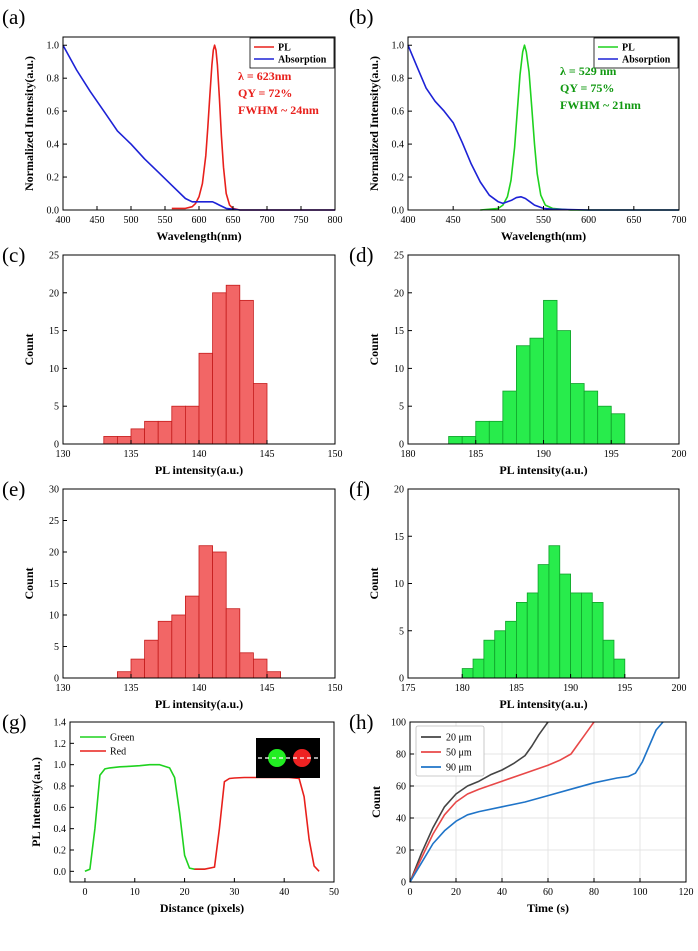  Describe the element at coordinates (234, 892) in the screenshot. I see `x-tick-label: 30` at that location.